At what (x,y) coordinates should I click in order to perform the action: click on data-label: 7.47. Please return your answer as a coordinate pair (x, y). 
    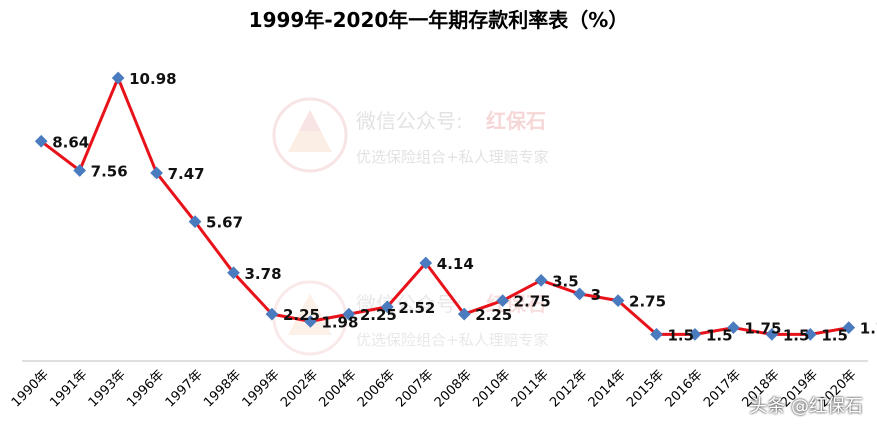
    Looking at the image, I should click on (186, 174).